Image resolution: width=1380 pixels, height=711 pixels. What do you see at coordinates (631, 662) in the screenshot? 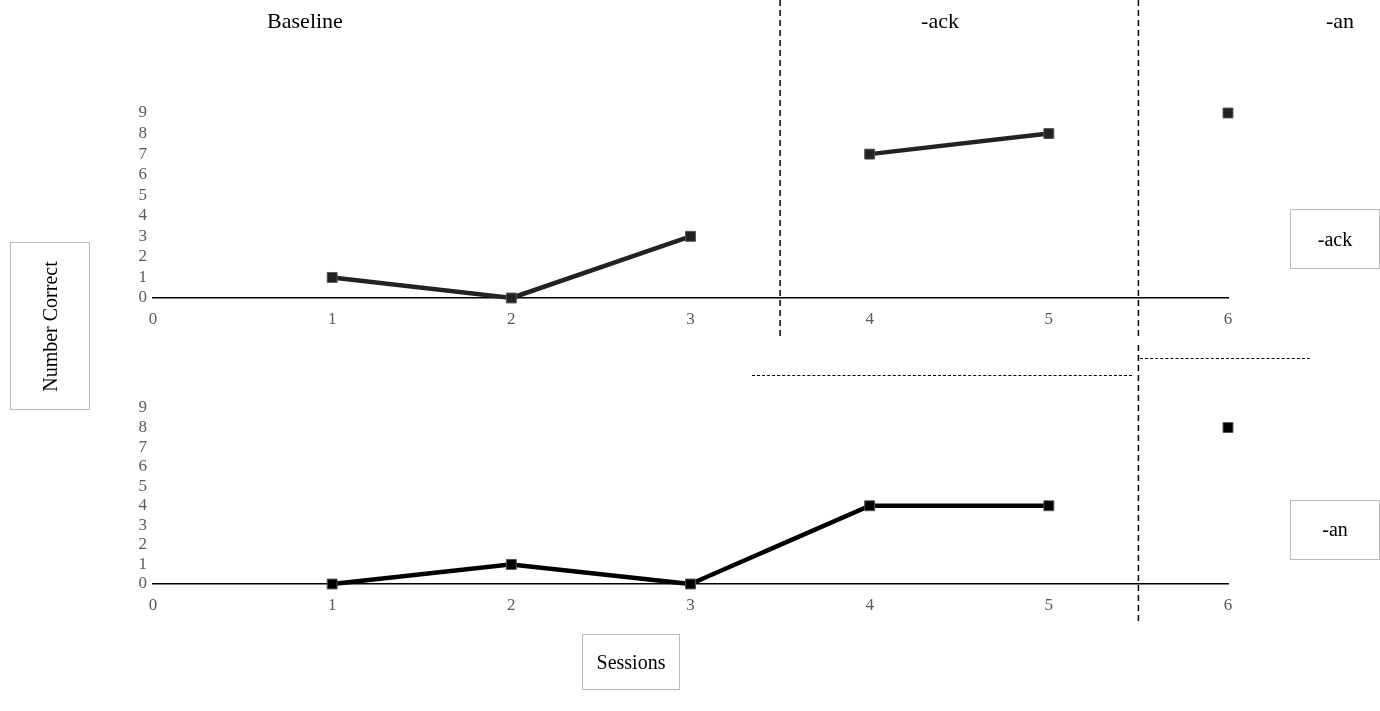
I see `x-axis-title: Sessions` at bounding box center [631, 662].